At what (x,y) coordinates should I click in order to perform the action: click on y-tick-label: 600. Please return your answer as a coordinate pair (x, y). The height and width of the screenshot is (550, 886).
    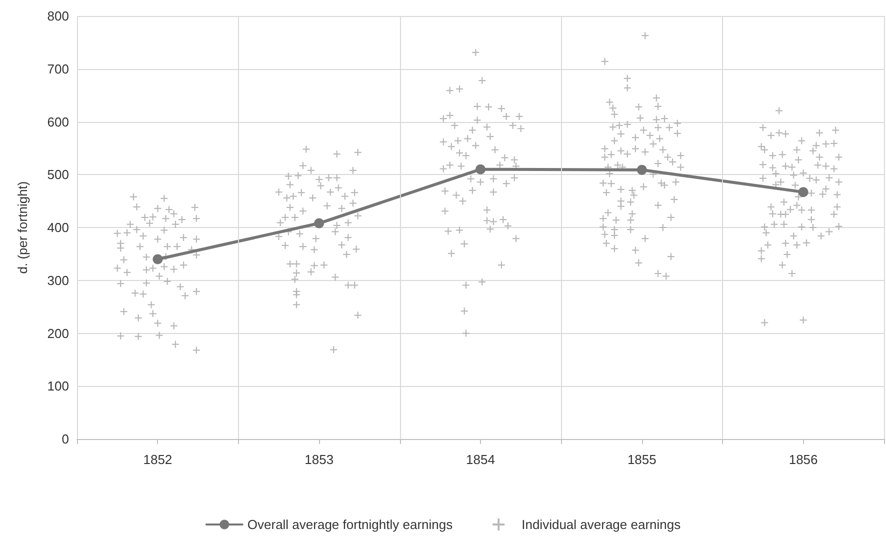
    Looking at the image, I should click on (58, 122).